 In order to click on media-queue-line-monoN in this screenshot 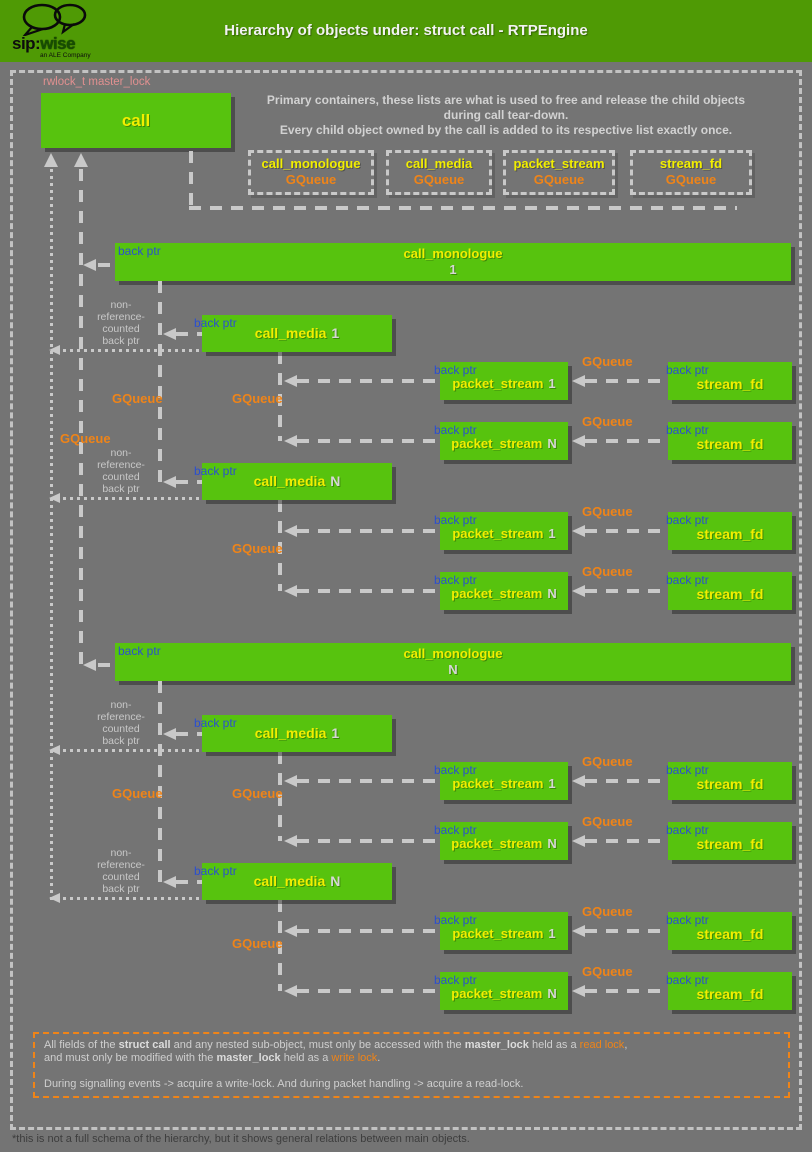, I will do `click(160, 781)`.